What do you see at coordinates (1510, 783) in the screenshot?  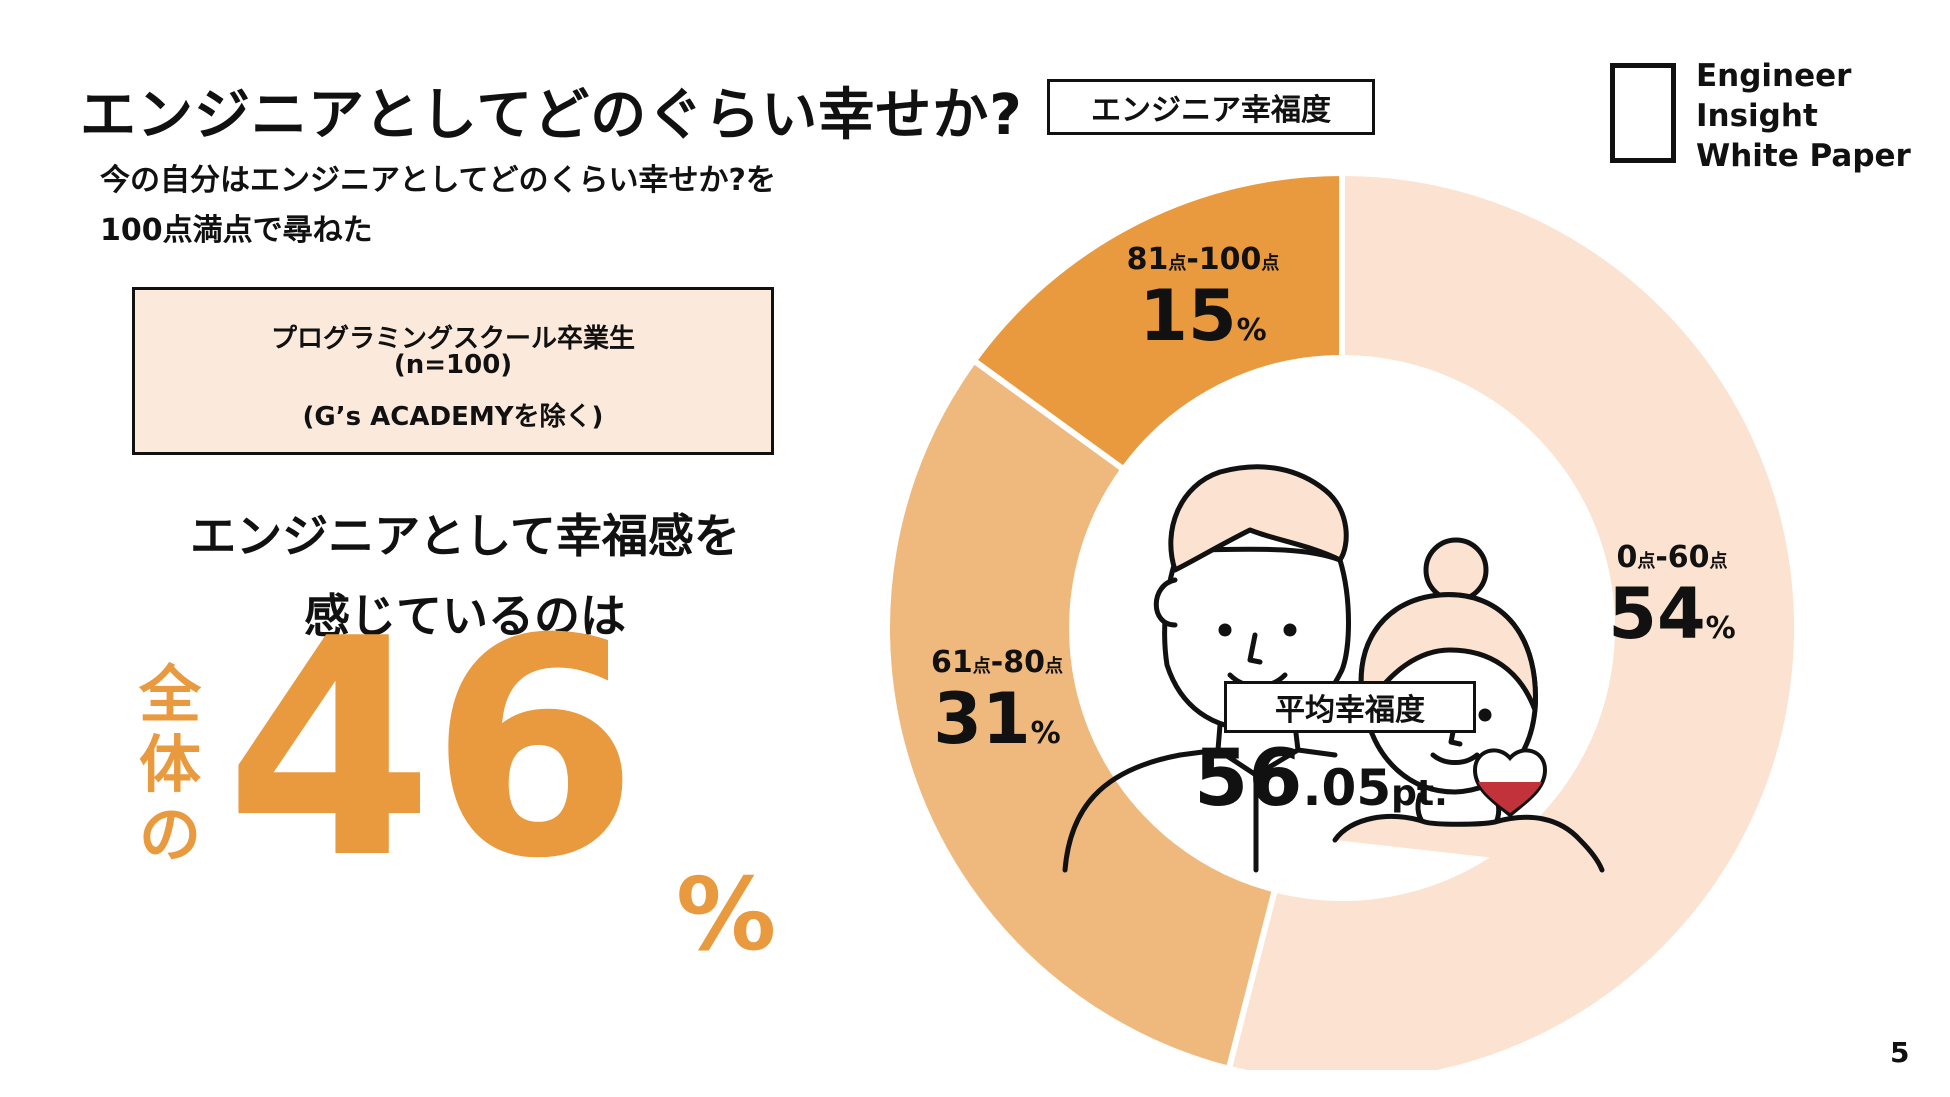 I see `heart-icon` at bounding box center [1510, 783].